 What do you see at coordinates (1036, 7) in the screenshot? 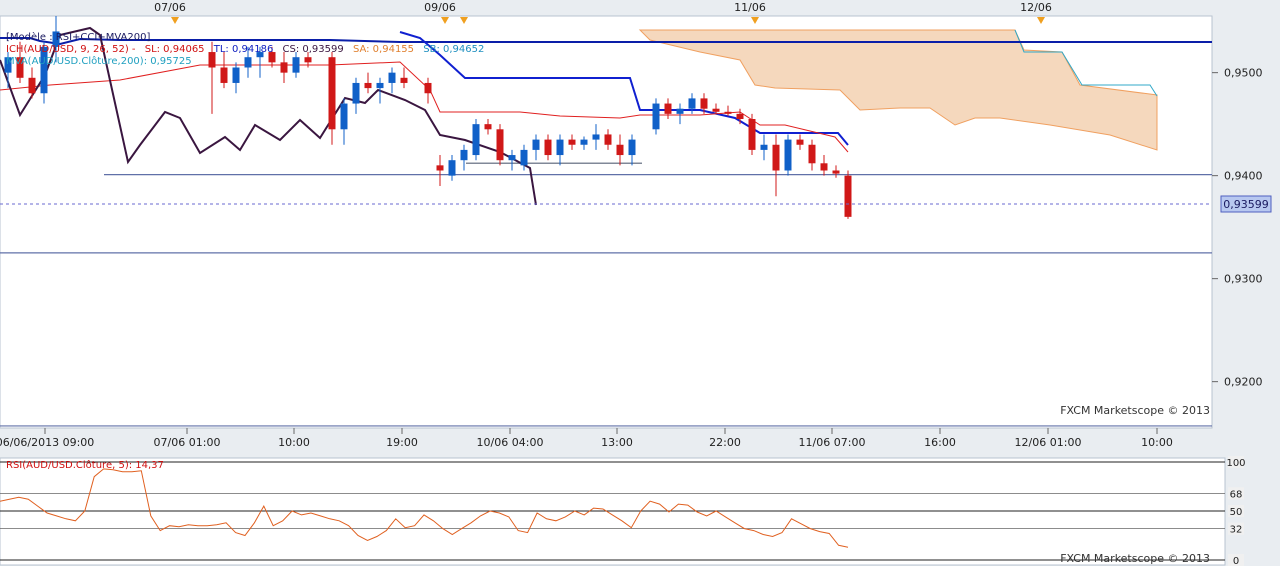
I see `top-date-label: 12/06` at bounding box center [1036, 7].